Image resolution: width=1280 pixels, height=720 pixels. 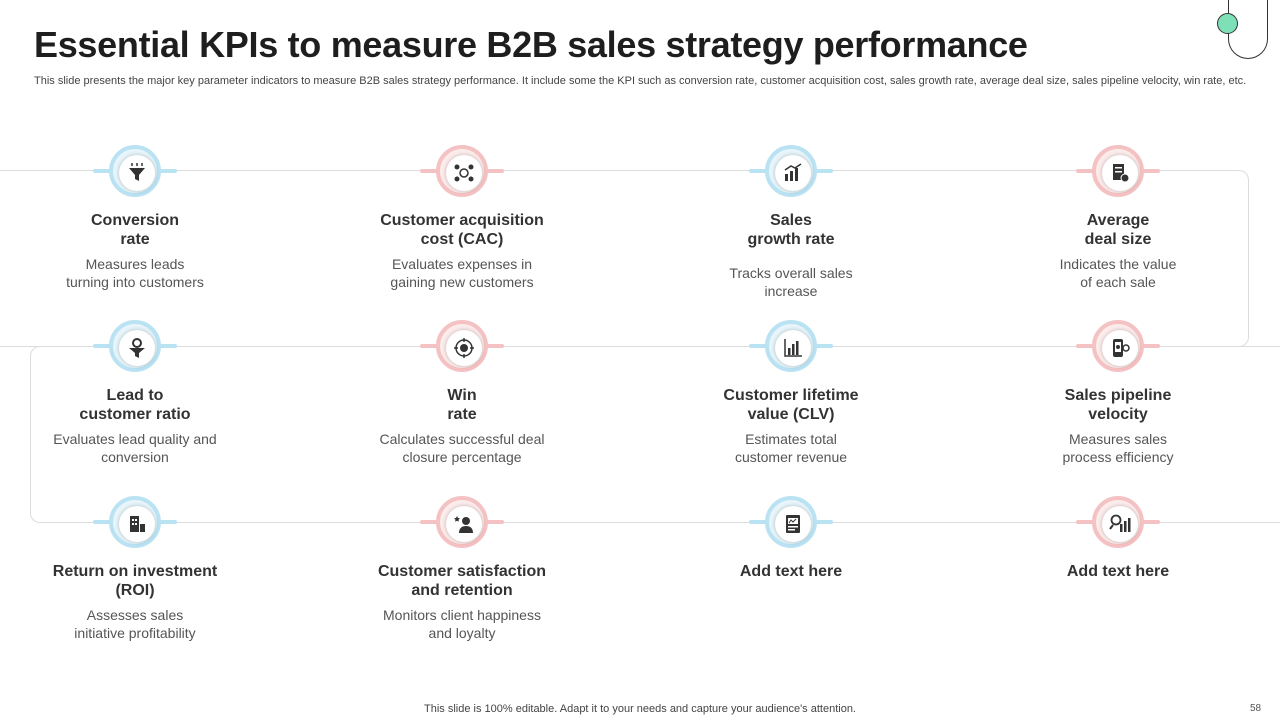 I want to click on kpi-description: Evaluates lead quality and conversion, so click(x=135, y=448).